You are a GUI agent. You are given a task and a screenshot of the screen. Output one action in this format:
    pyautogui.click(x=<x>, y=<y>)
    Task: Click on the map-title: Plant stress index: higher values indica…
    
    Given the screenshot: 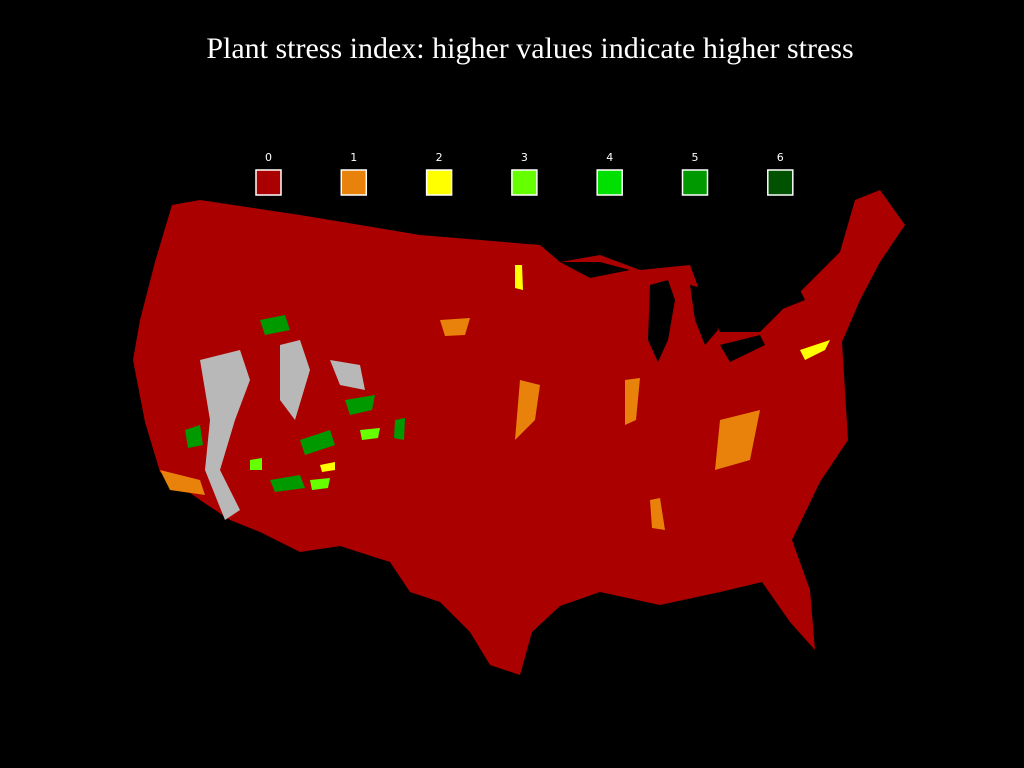 What is the action you would take?
    pyautogui.click(x=529, y=48)
    